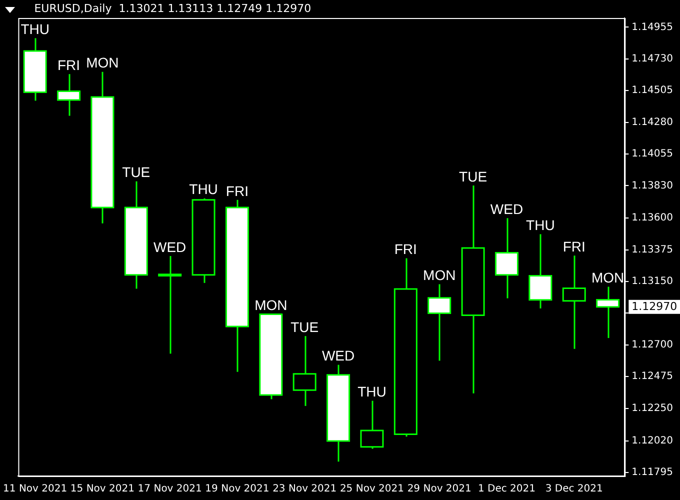 This screenshot has height=500, width=680. I want to click on y-tick-label: 1.14055, so click(653, 154).